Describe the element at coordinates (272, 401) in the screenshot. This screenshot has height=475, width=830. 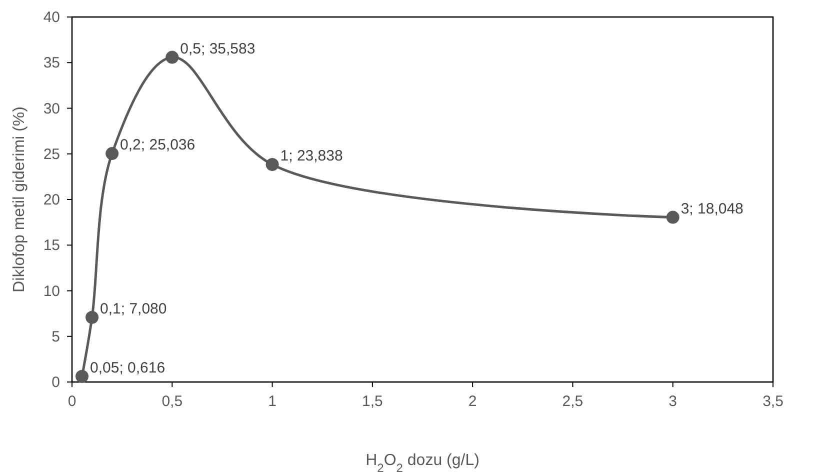
I see `x-tick-label: 1` at that location.